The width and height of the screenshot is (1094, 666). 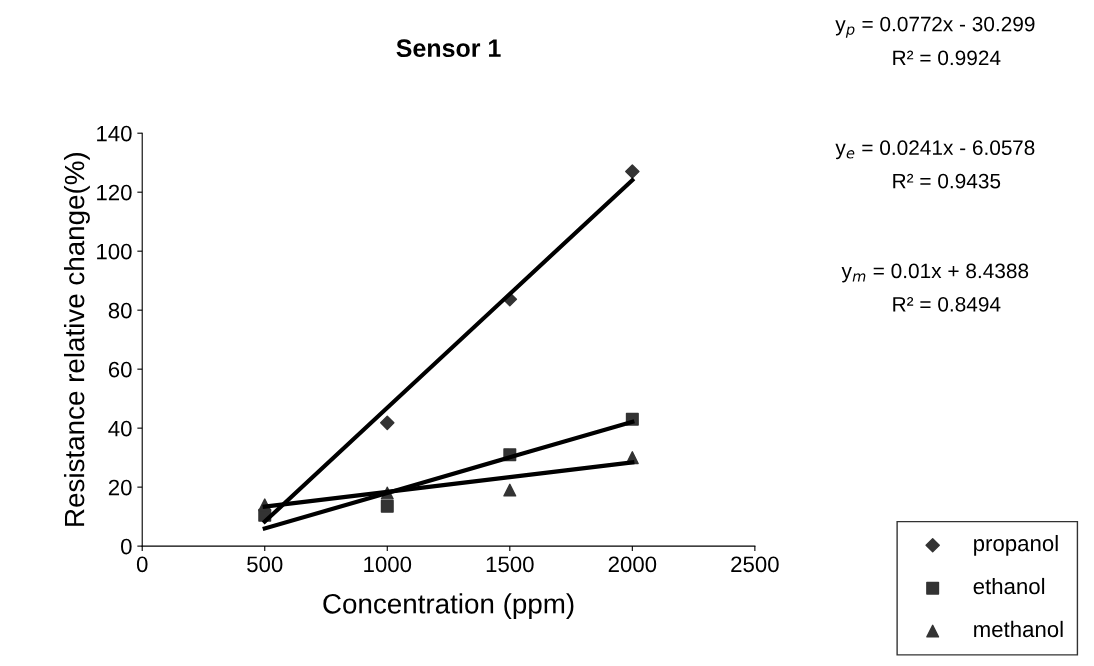 I want to click on chart-title: Sensor 1, so click(x=448, y=48).